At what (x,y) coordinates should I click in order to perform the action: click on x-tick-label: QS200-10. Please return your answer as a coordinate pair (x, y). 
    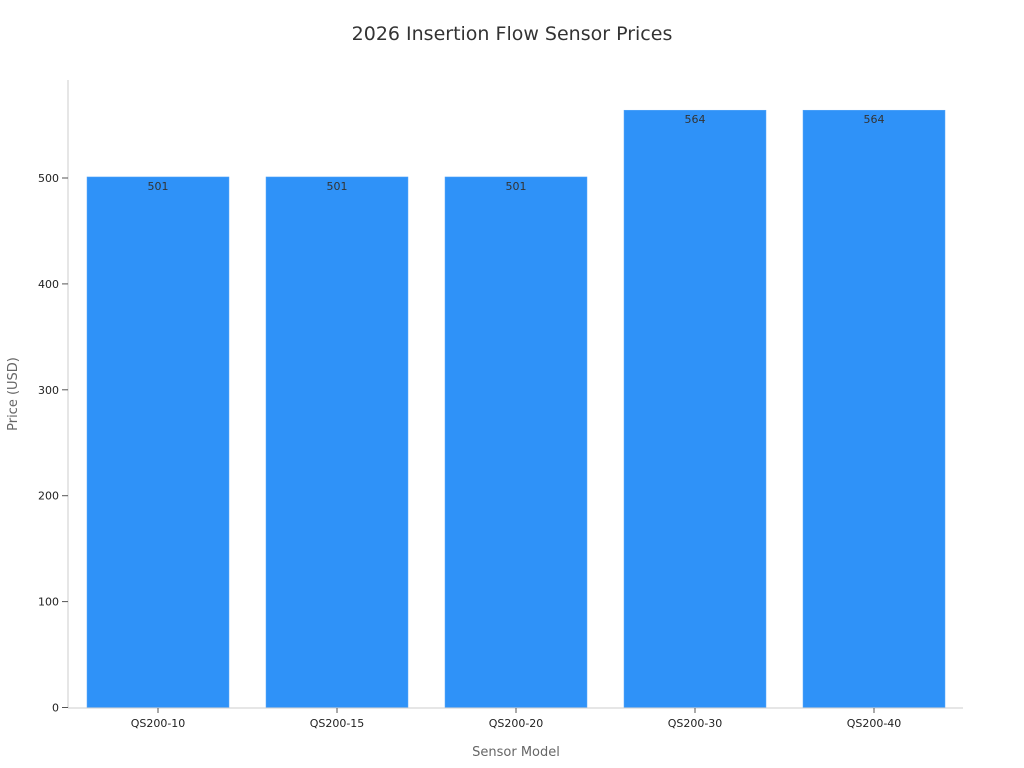
    Looking at the image, I should click on (158, 723).